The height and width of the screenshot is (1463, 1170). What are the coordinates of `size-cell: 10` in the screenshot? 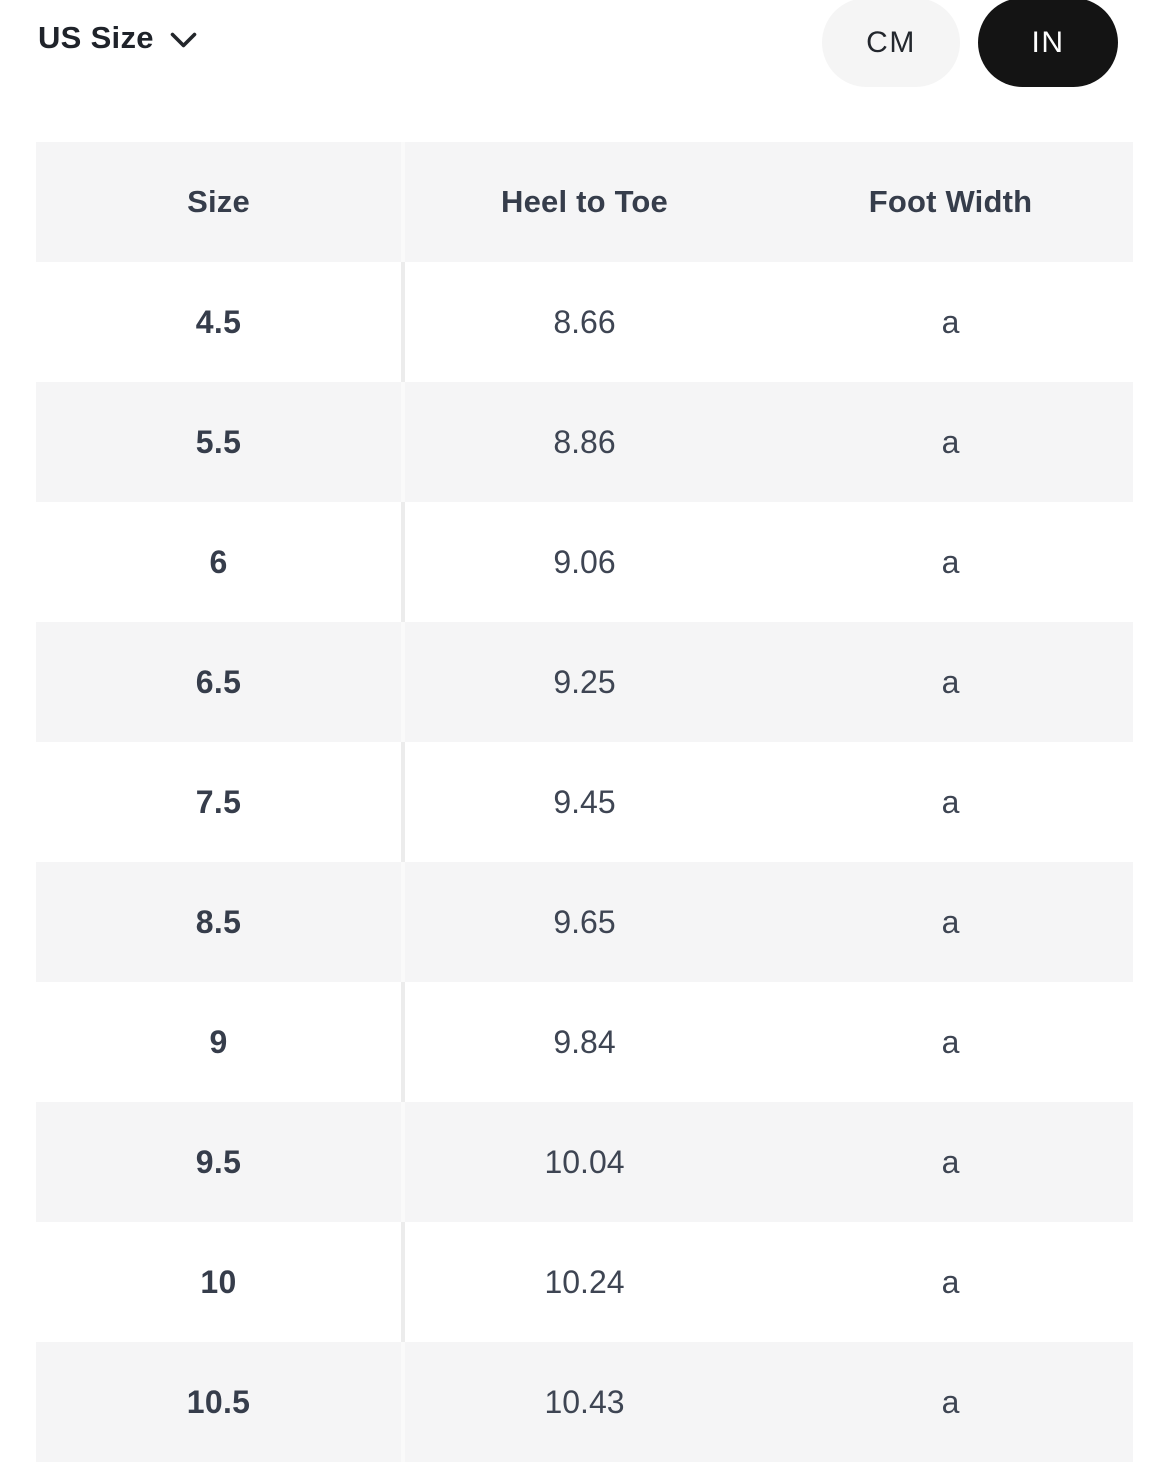 It's located at (218, 1281).